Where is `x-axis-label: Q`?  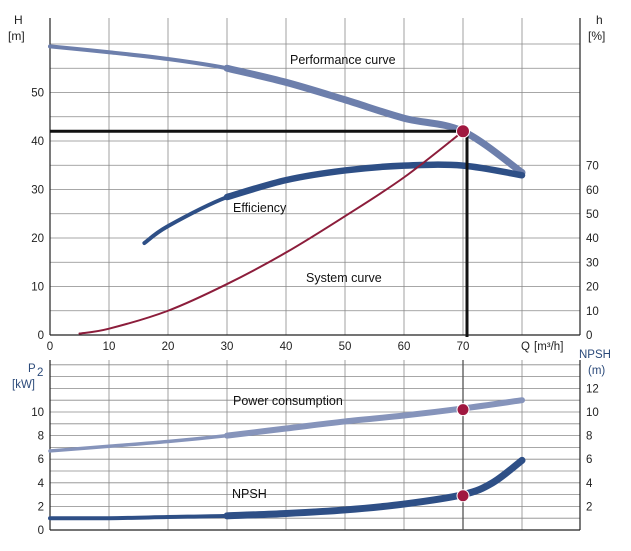 x-axis-label: Q is located at coordinates (525, 347).